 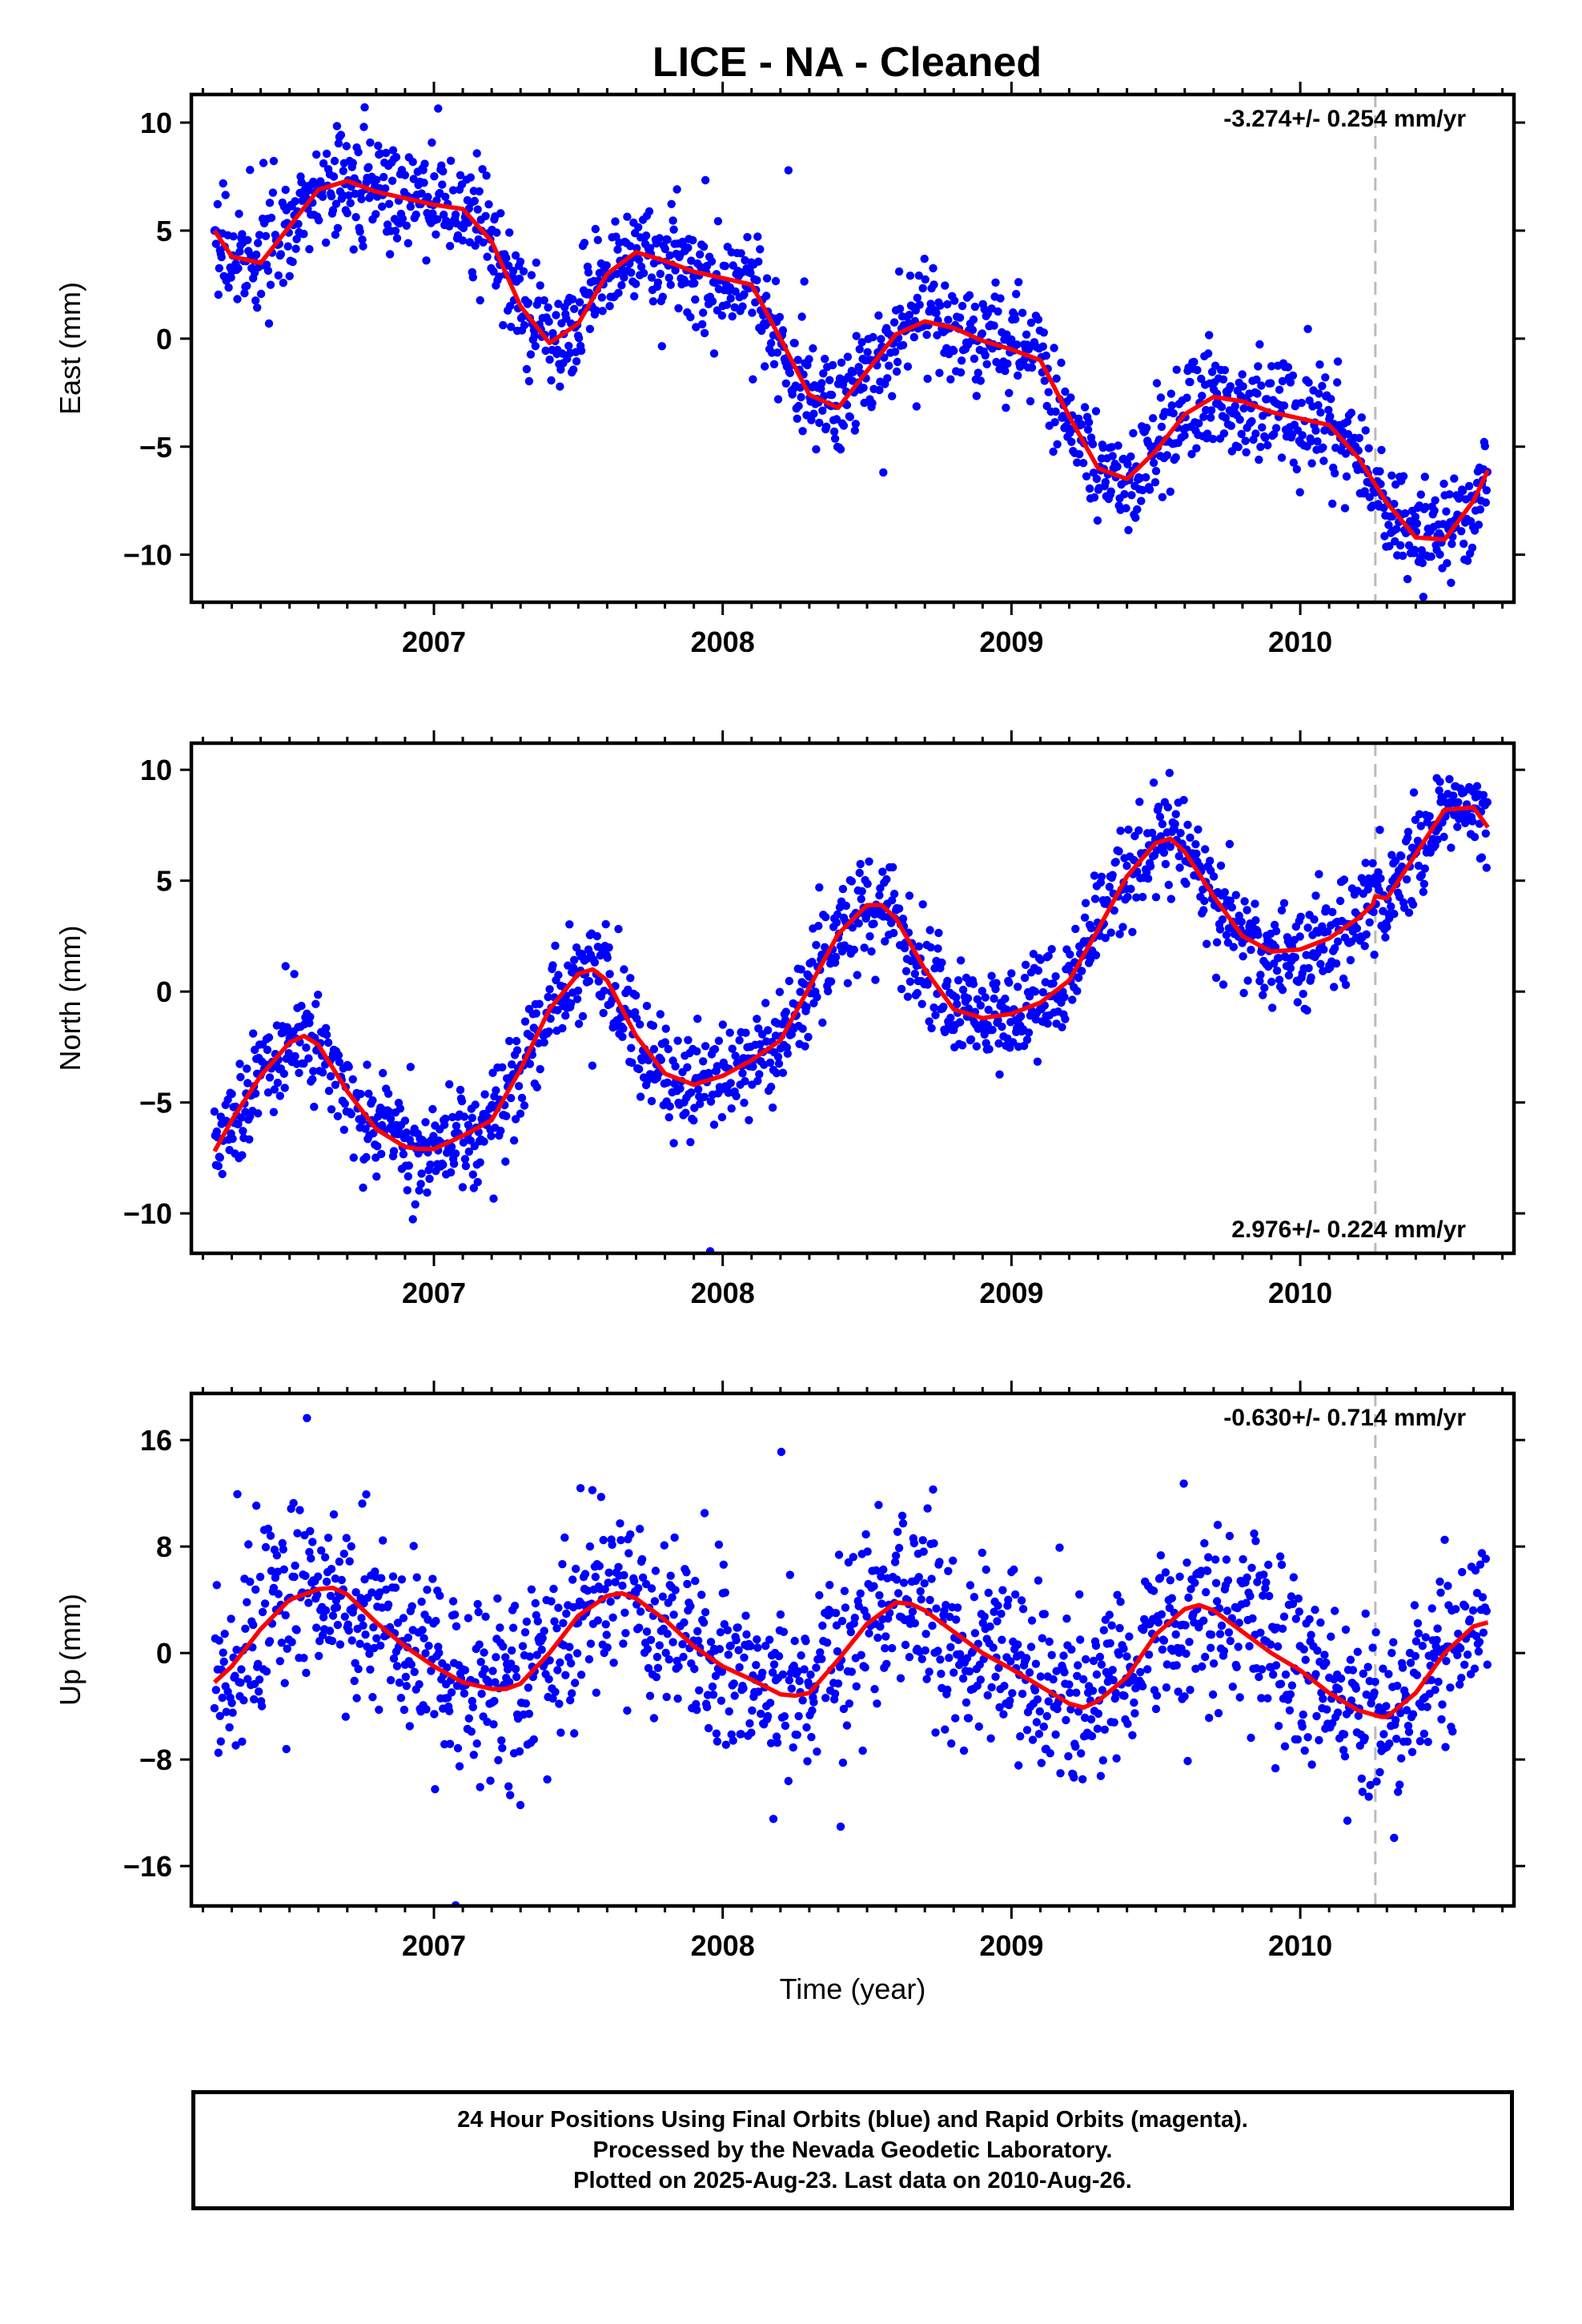 I want to click on y-tick-label: 10, so click(x=156, y=770).